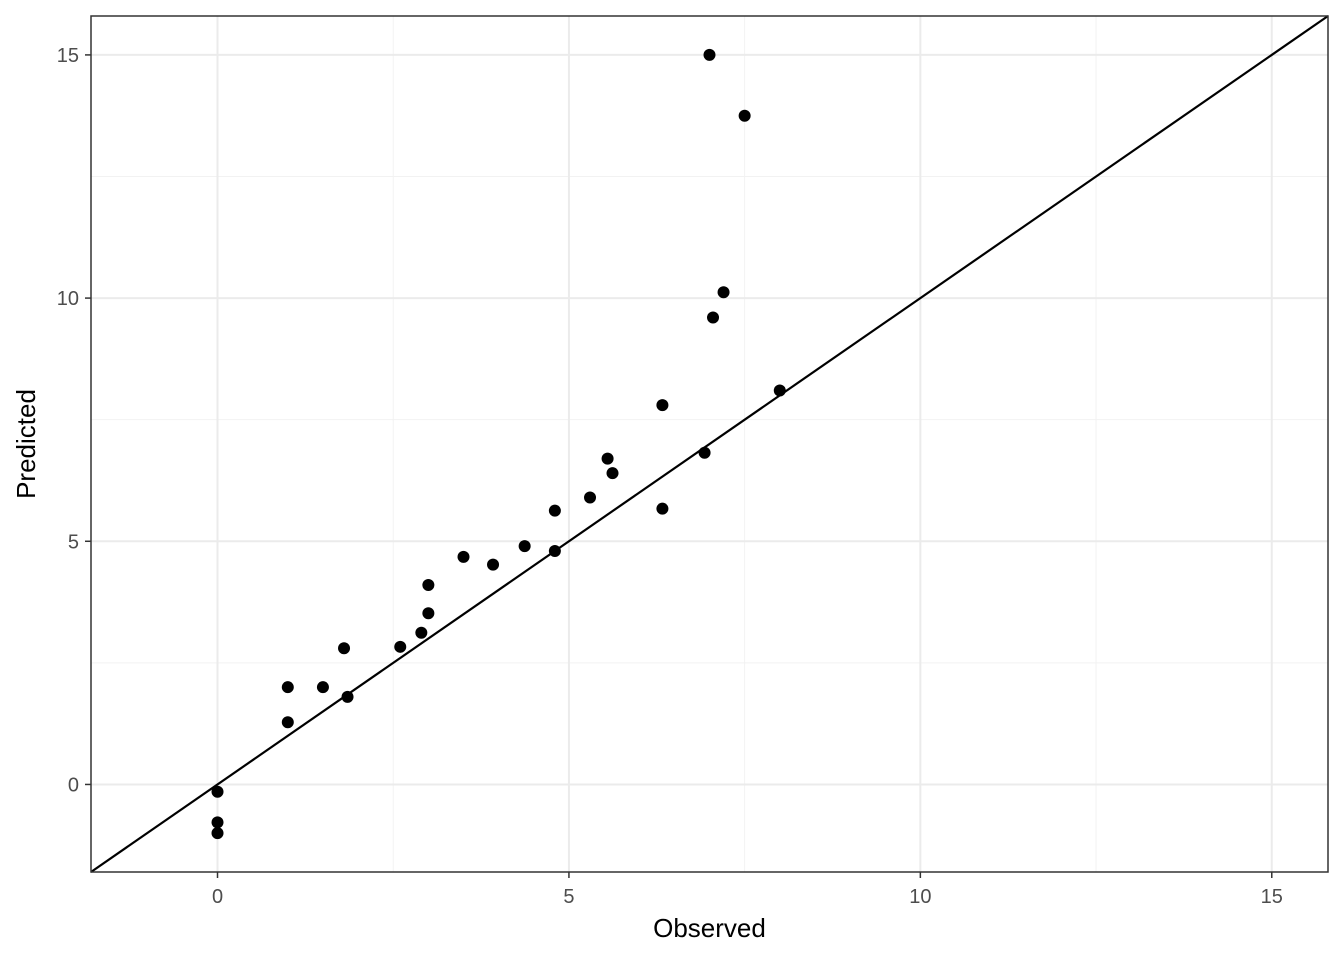  Describe the element at coordinates (68, 56) in the screenshot. I see `y-tick-label: 15` at that location.